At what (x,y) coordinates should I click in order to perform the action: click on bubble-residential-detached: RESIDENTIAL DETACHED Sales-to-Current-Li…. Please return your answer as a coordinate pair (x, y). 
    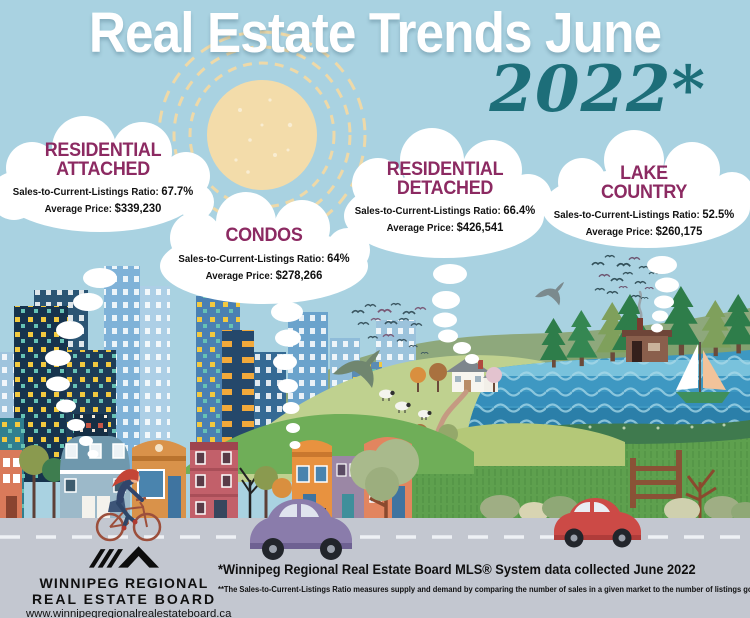
    Looking at the image, I should click on (445, 197).